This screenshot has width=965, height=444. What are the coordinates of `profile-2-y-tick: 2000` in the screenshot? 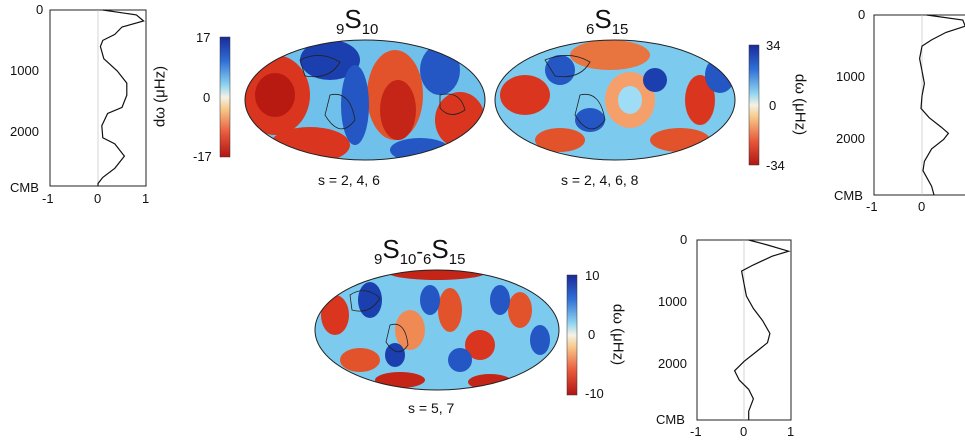 It's located at (850, 138).